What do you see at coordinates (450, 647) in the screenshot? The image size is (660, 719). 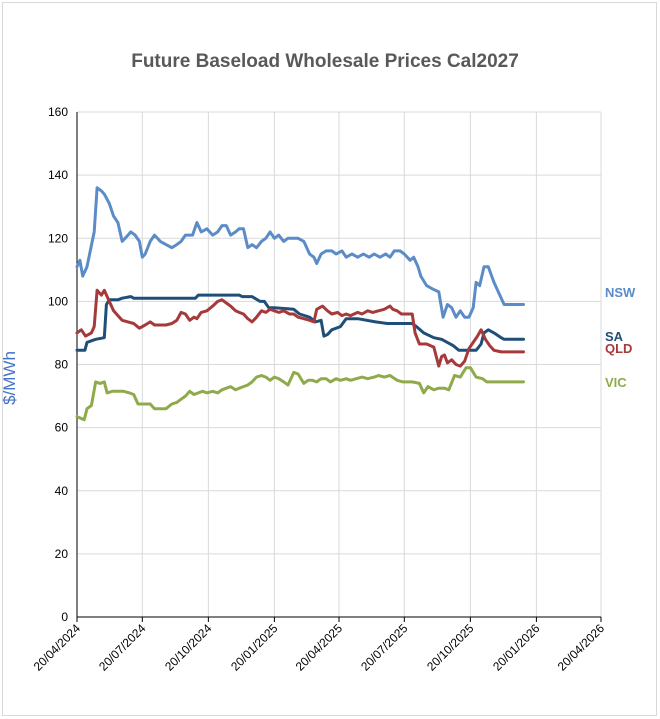 I see `x-tick-label: 20/10/2025` at bounding box center [450, 647].